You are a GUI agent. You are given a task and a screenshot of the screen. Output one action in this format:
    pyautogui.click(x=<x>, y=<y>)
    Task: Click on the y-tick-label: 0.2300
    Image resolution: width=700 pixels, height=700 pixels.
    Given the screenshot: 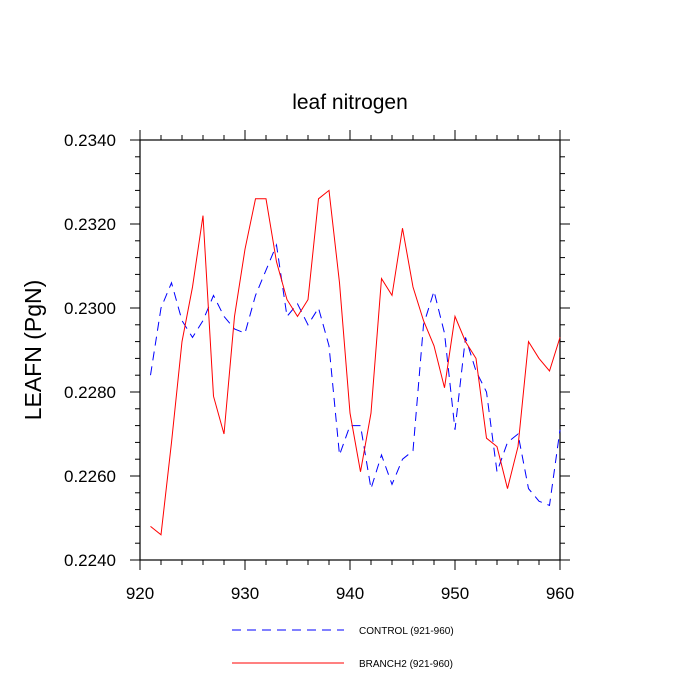 What is the action you would take?
    pyautogui.click(x=90, y=308)
    